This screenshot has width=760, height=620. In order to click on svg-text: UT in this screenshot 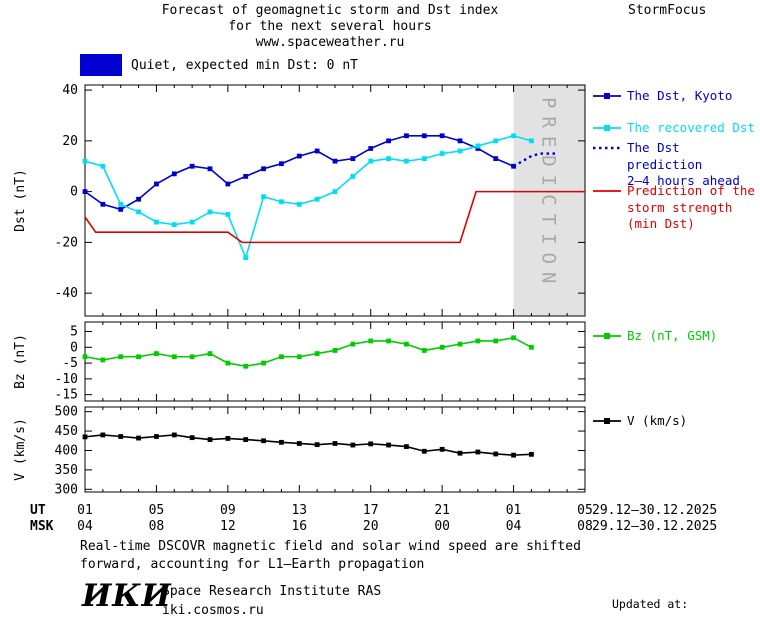, I will do `click(38, 510)`.